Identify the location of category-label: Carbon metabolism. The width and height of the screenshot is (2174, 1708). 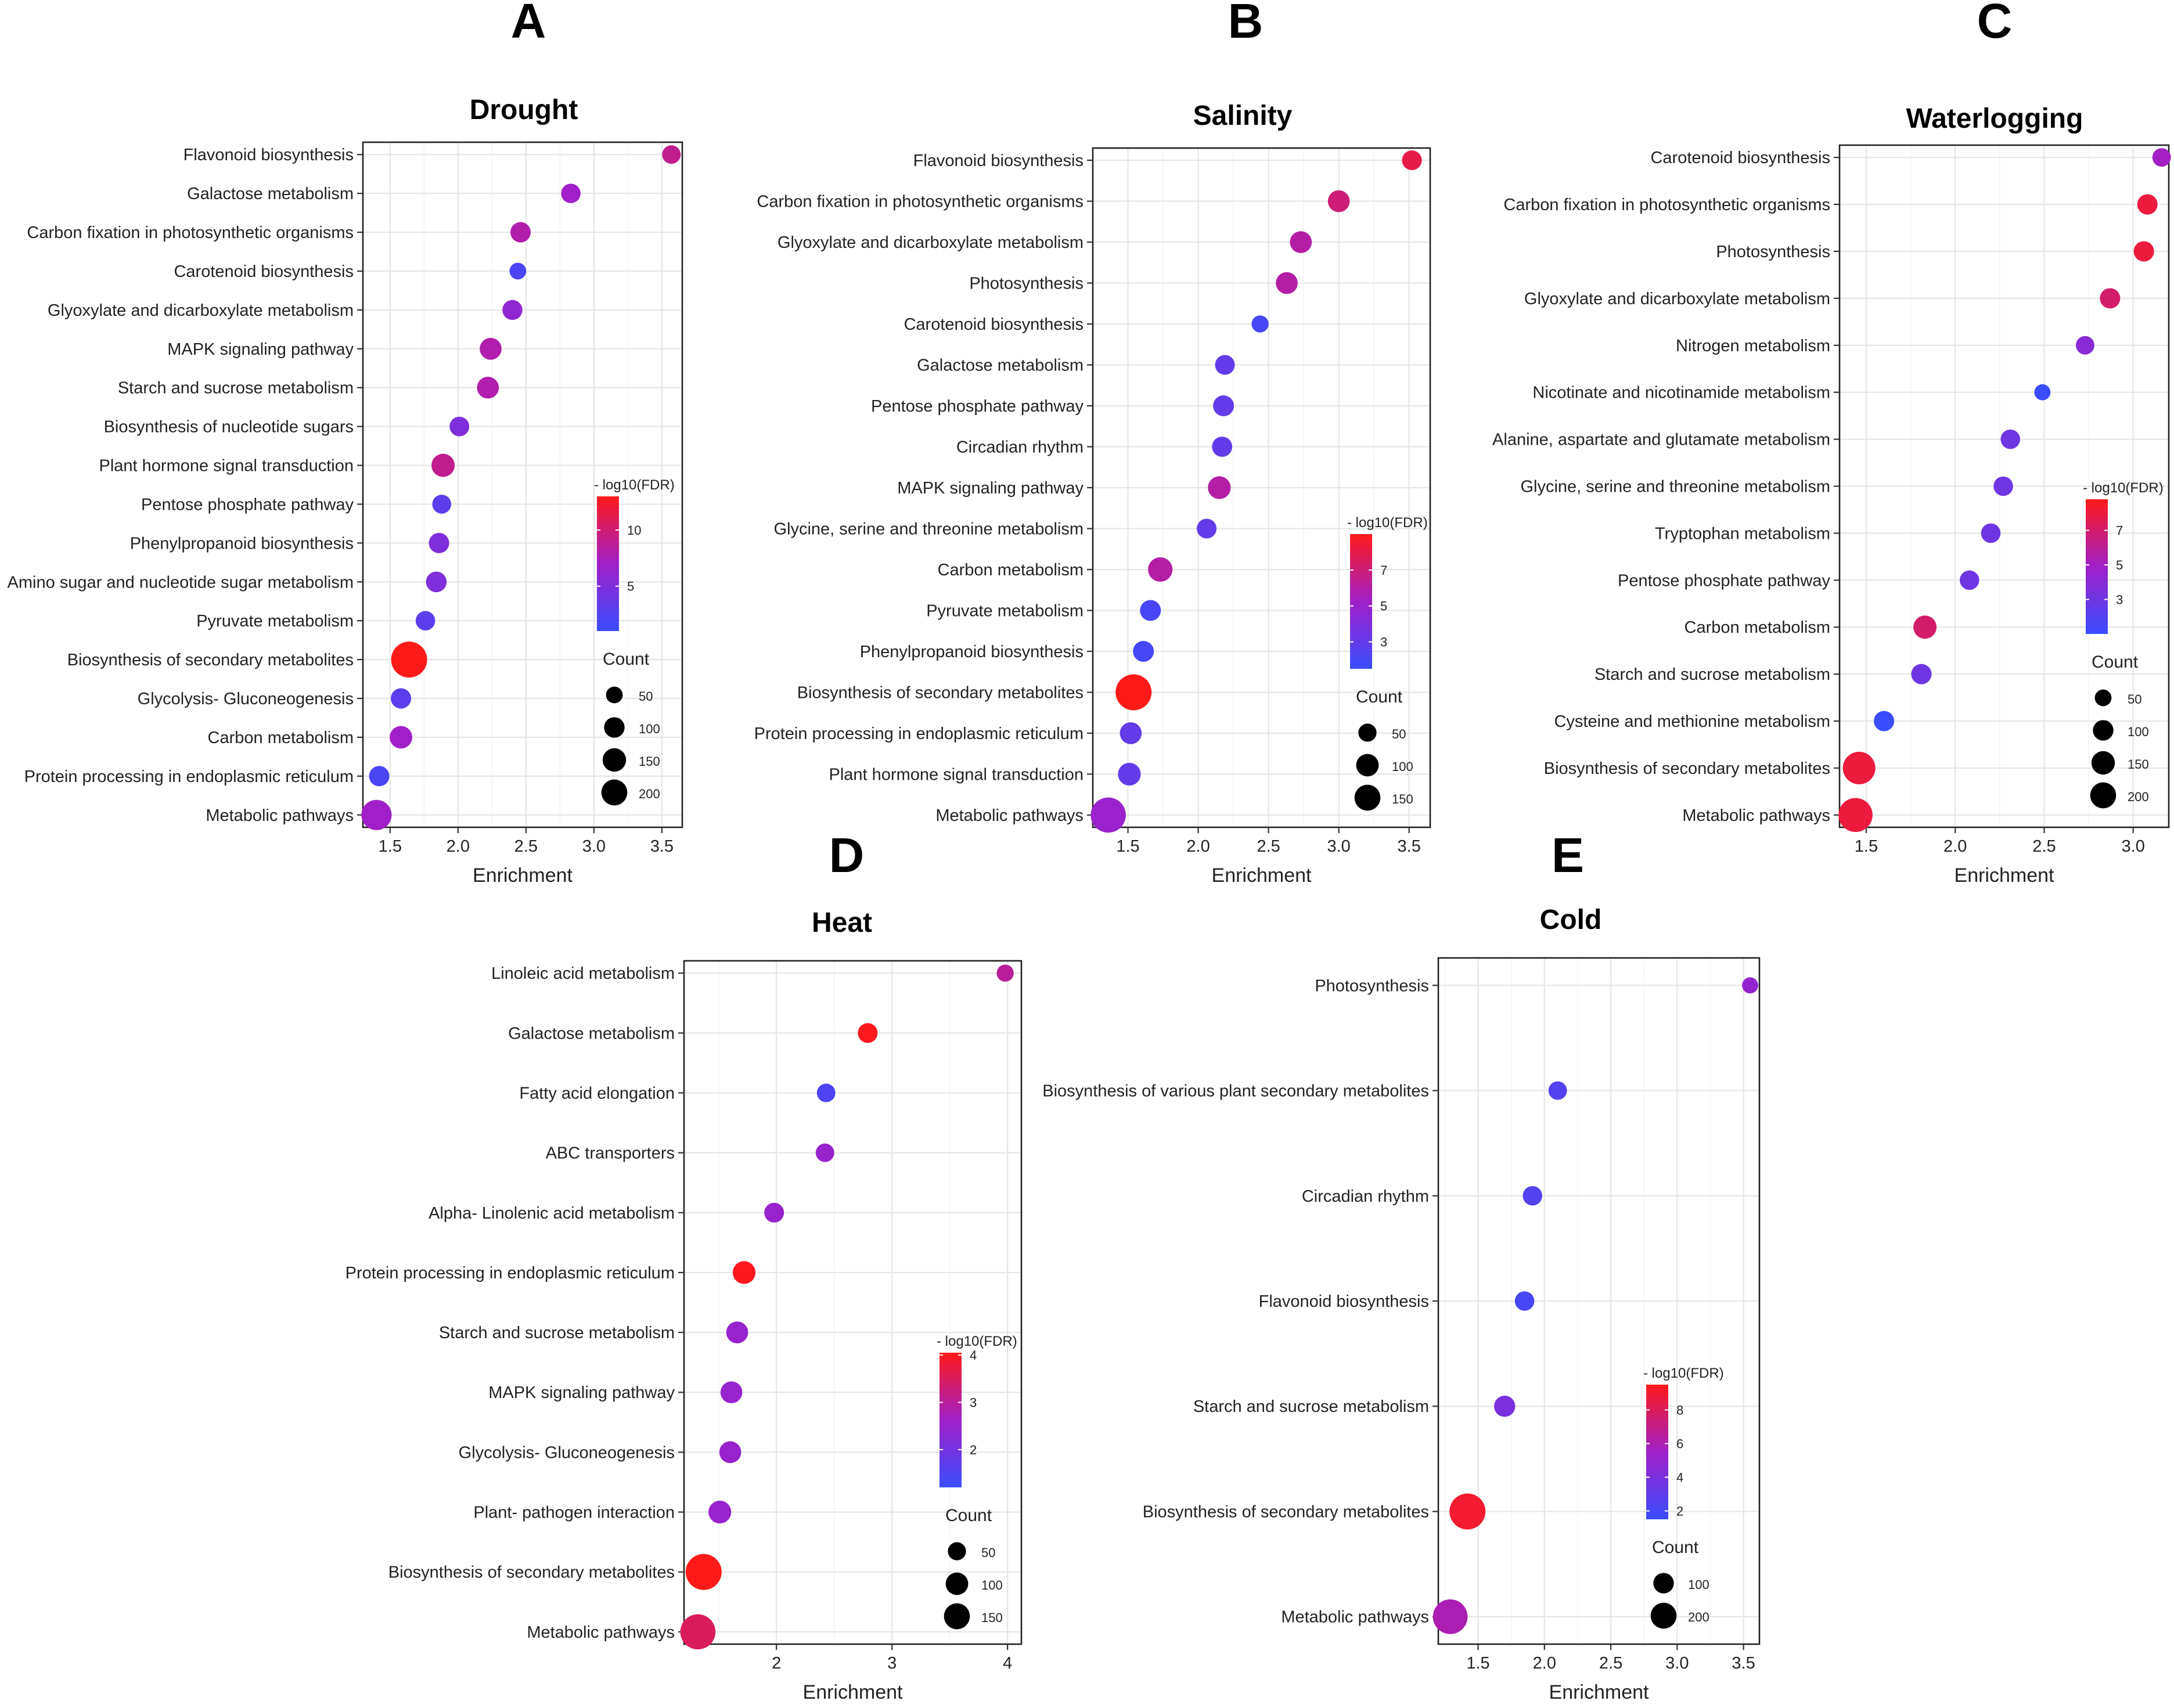
(1011, 570).